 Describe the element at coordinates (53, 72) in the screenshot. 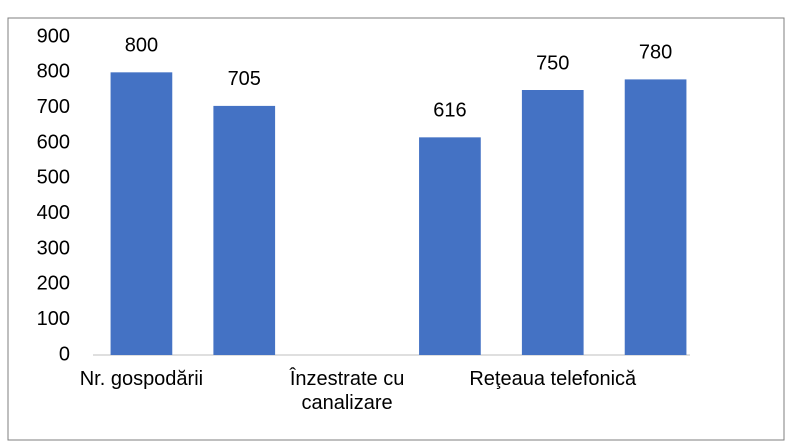

I see `y-tick-label: 800` at that location.